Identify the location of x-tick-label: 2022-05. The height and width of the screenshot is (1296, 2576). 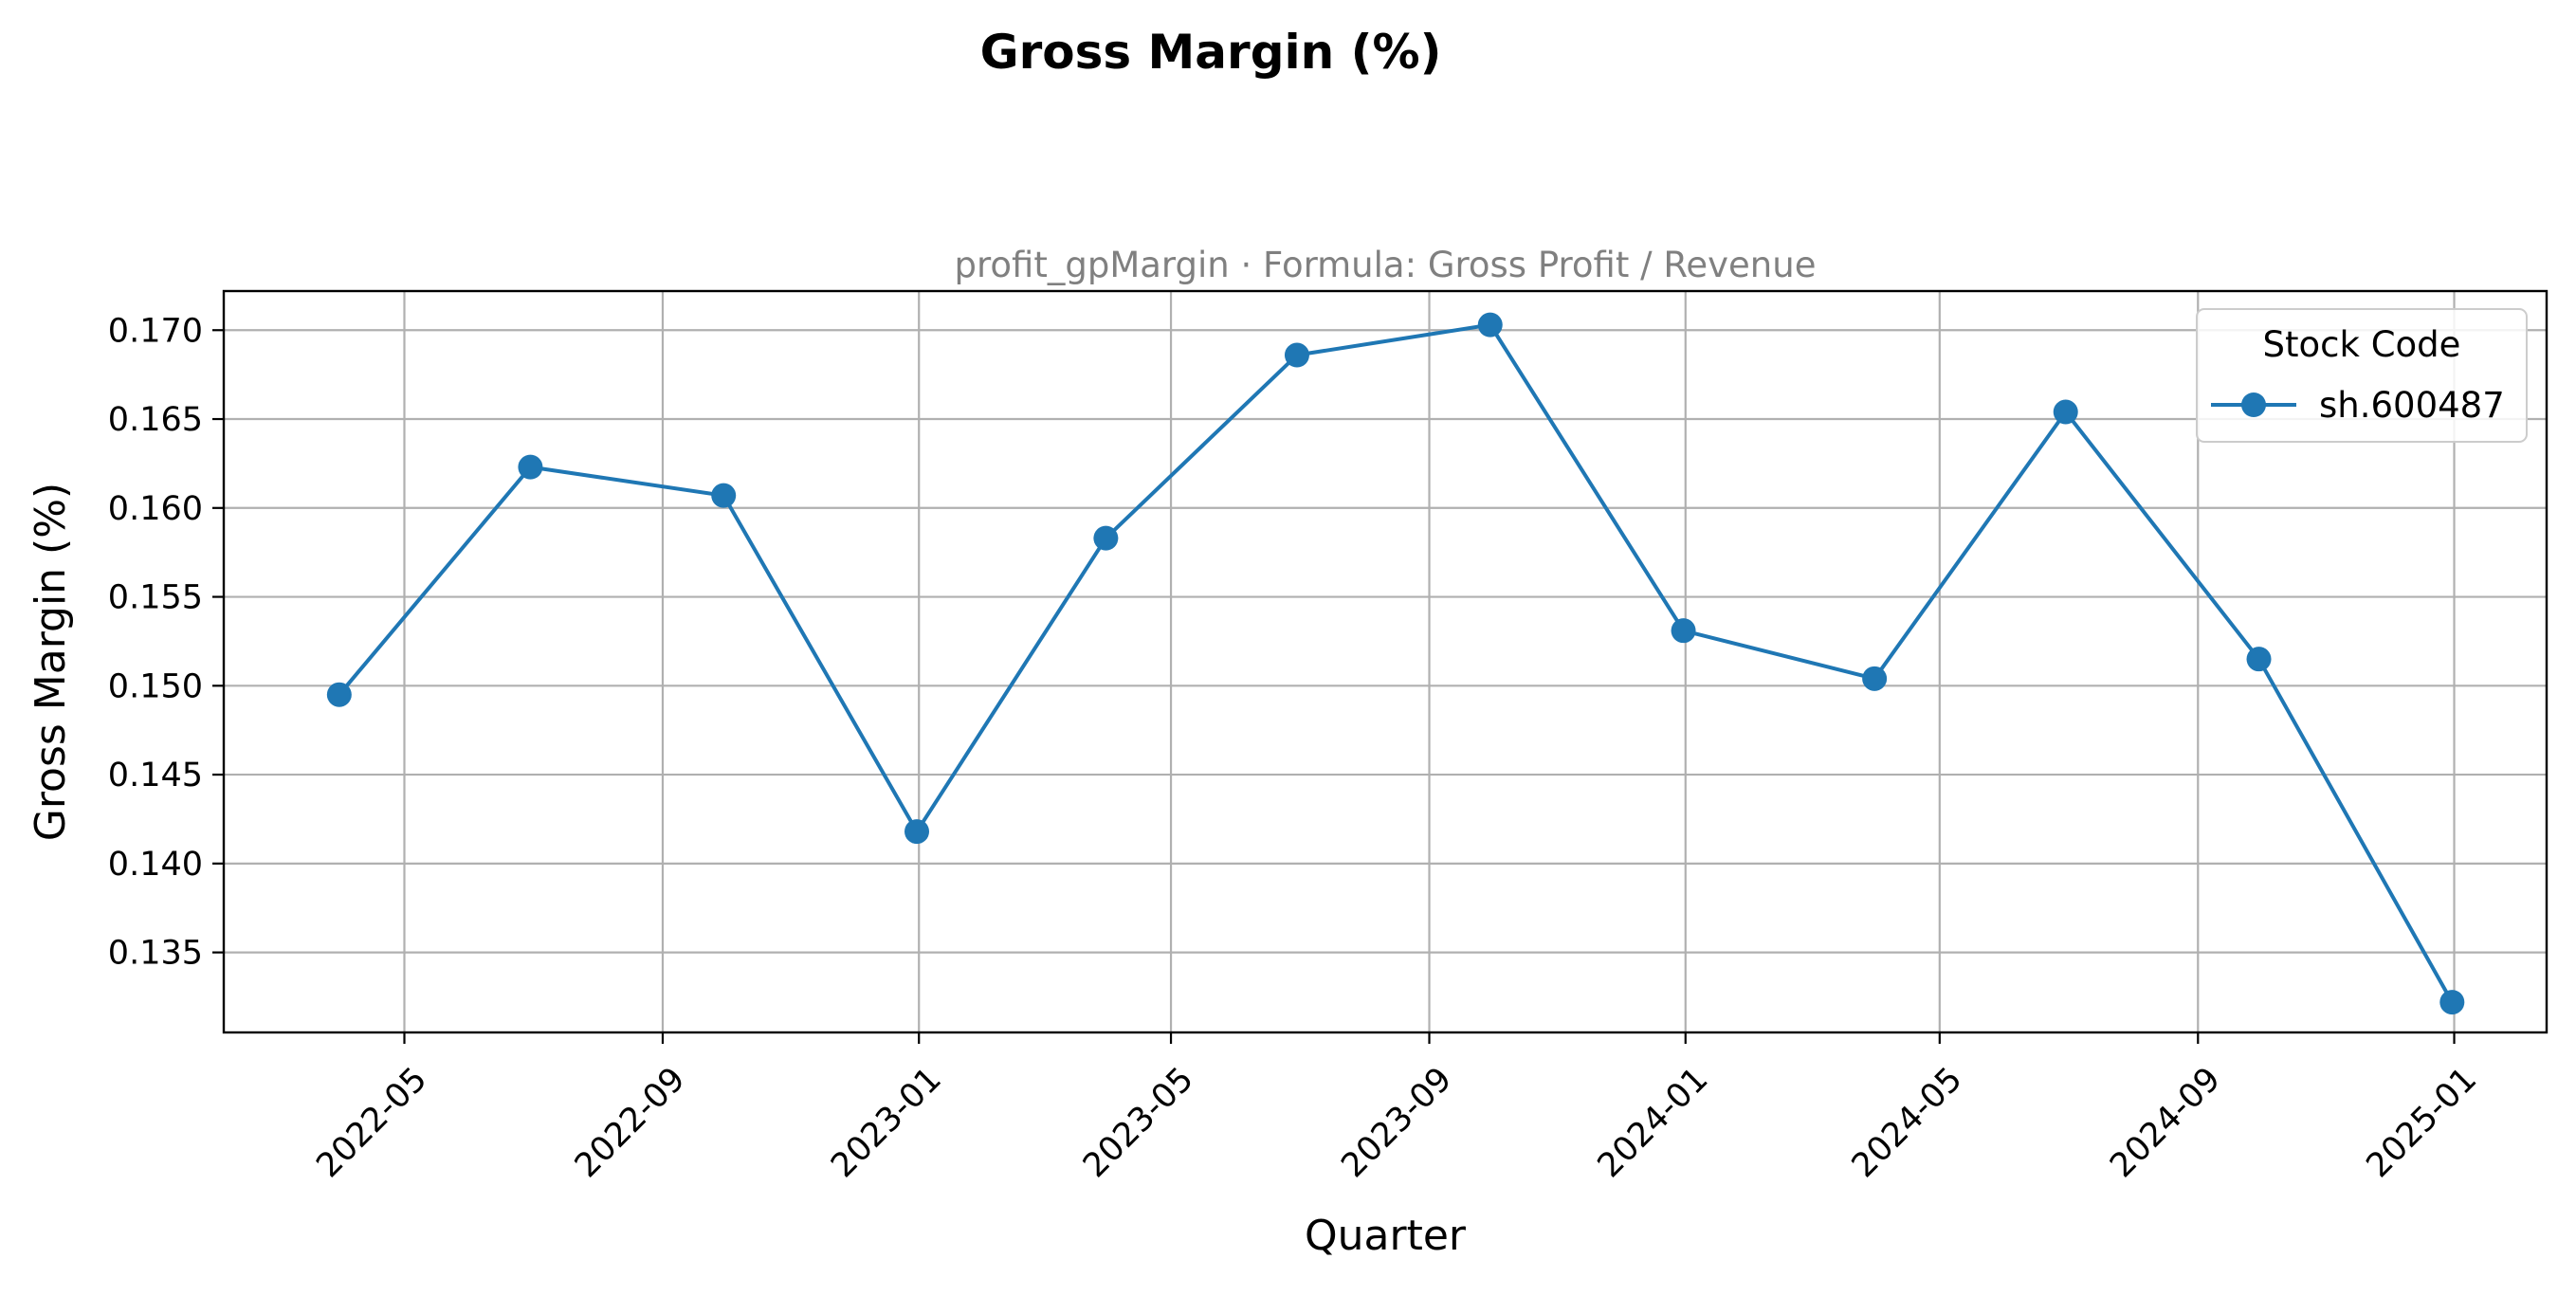
(371, 1122).